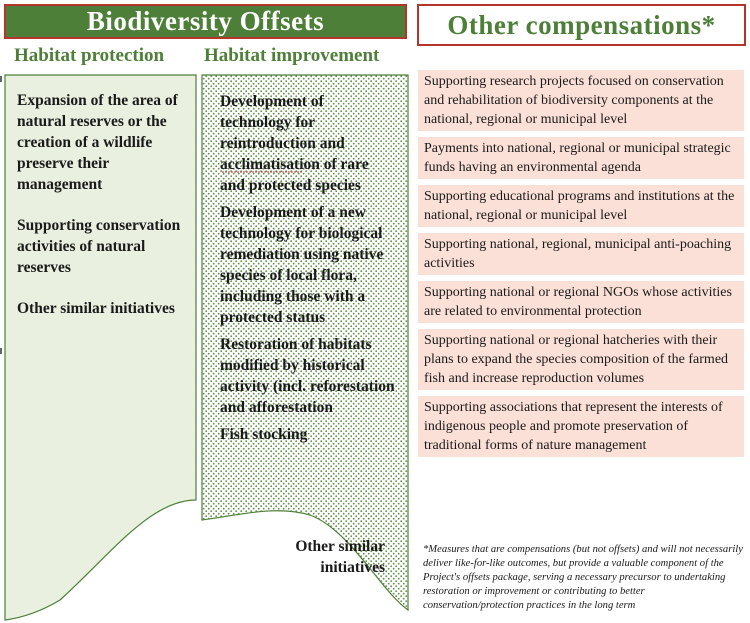 The image size is (750, 623). Describe the element at coordinates (292, 55) in the screenshot. I see `habitat-improvement-title: Habitat improvement` at that location.